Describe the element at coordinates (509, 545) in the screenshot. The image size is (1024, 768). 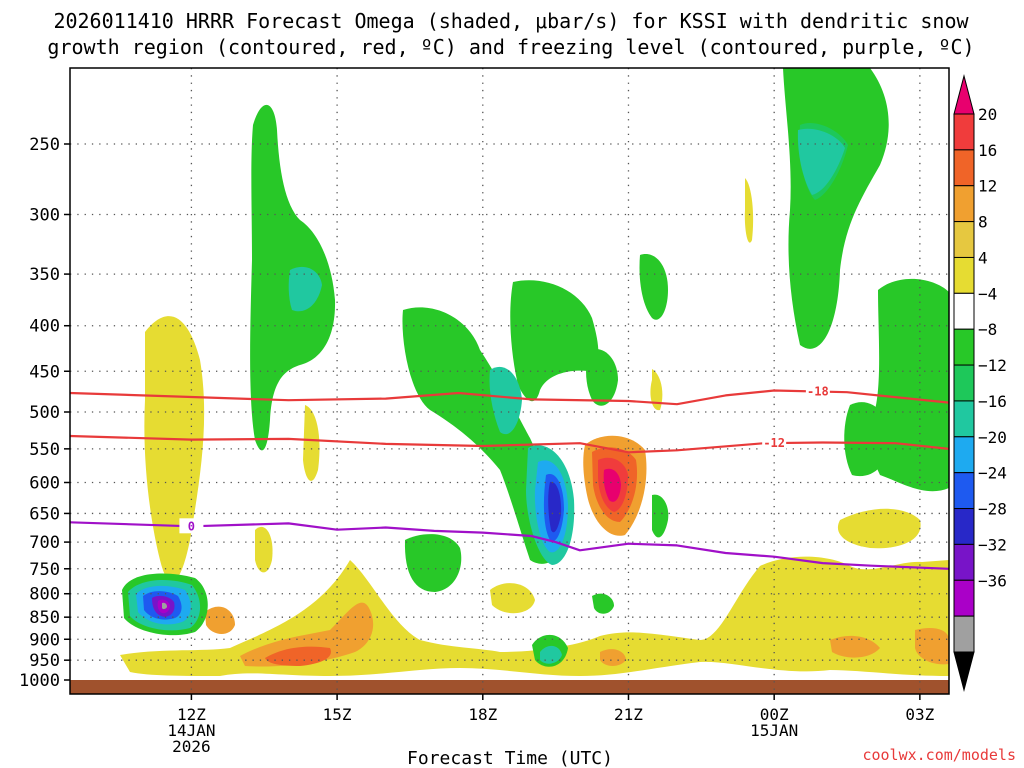
I see `contour-freezing-level` at that location.